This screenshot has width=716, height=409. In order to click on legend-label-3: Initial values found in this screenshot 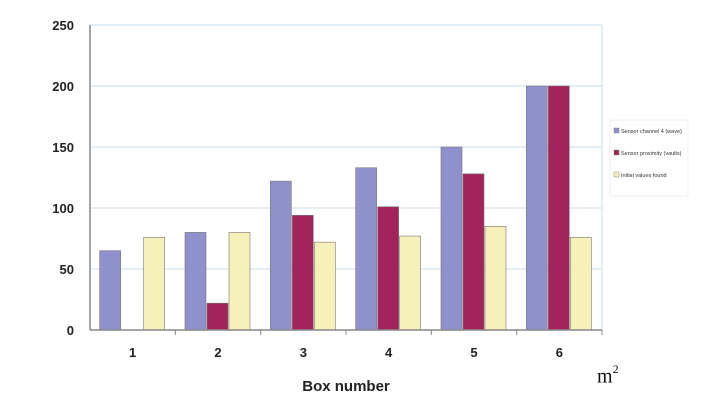, I will do `click(644, 176)`.